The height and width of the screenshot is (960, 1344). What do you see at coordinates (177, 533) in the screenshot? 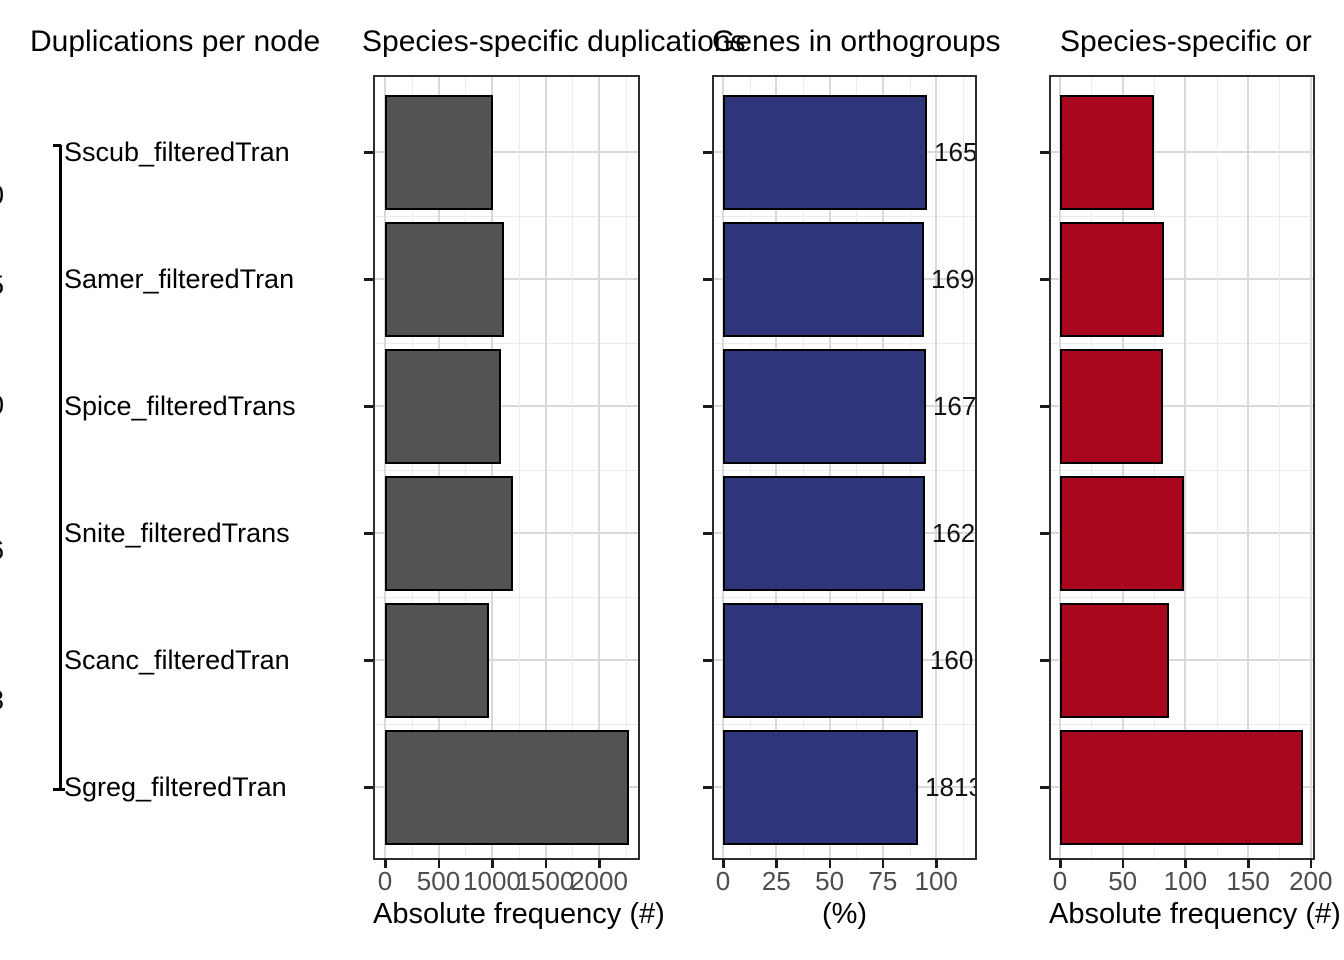
I see `tree-tip-label: Snite_filteredTrans` at bounding box center [177, 533].